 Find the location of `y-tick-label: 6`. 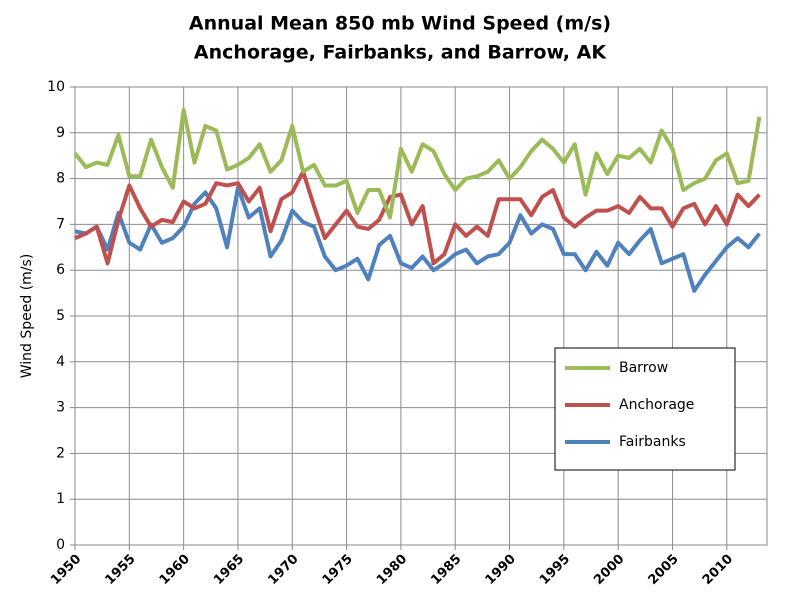

y-tick-label: 6 is located at coordinates (60, 270).